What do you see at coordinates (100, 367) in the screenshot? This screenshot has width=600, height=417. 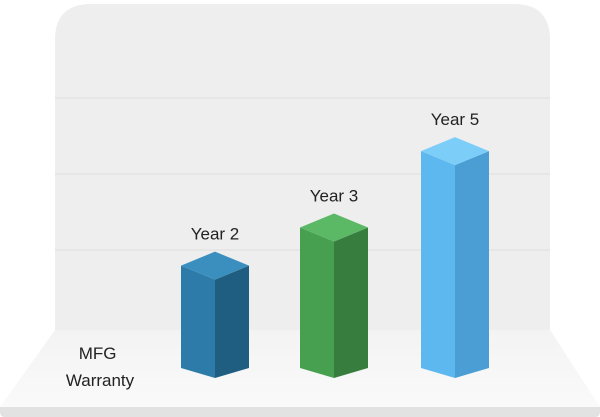 I see `category-label: MFG Warranty` at bounding box center [100, 367].